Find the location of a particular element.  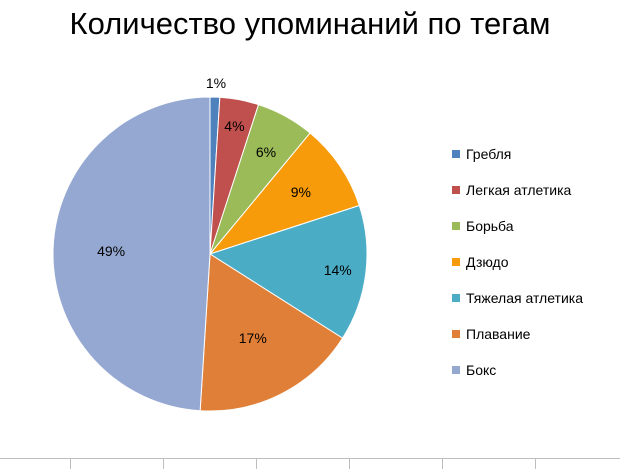

legend-item-2: Легкая атлетика is located at coordinates (536, 190).